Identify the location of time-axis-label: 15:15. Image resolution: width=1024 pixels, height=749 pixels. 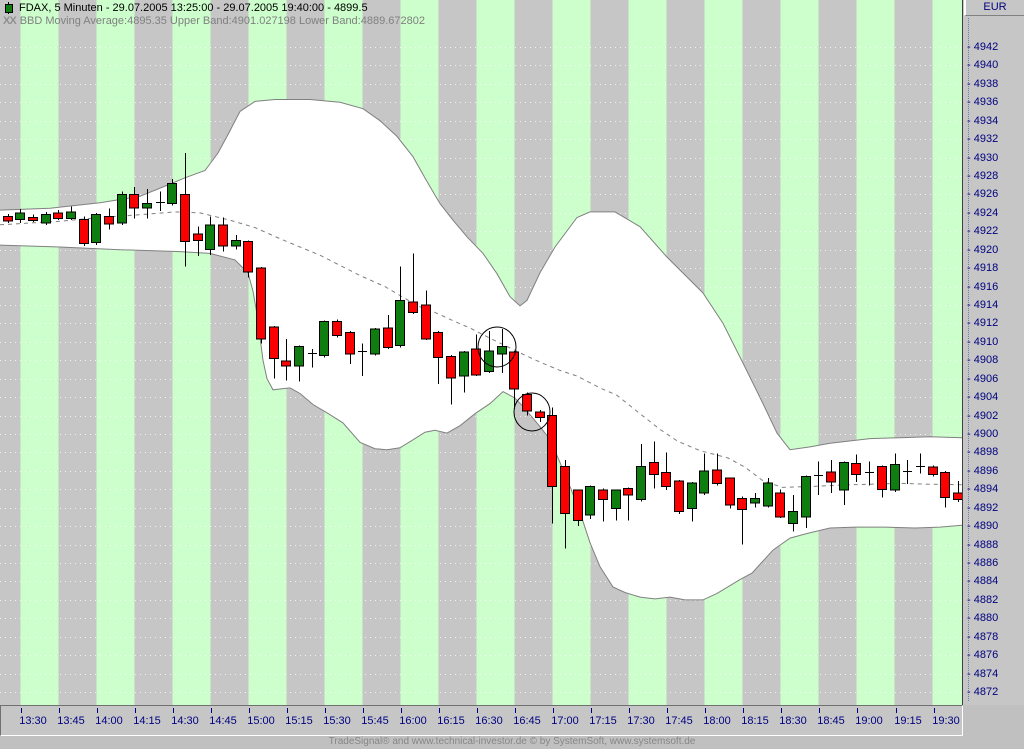
(299, 721).